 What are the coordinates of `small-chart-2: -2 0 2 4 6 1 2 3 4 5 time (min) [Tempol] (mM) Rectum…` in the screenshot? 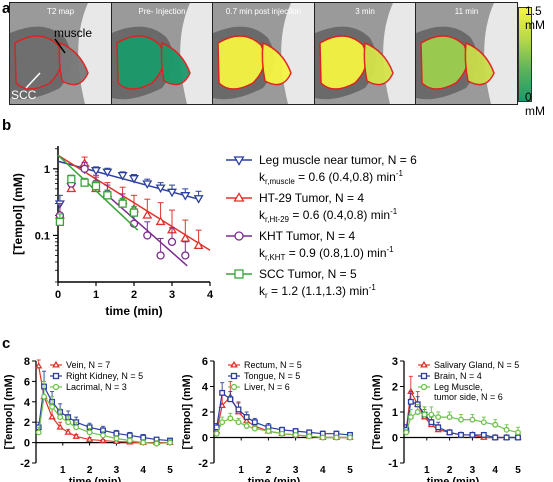 It's located at (267, 419).